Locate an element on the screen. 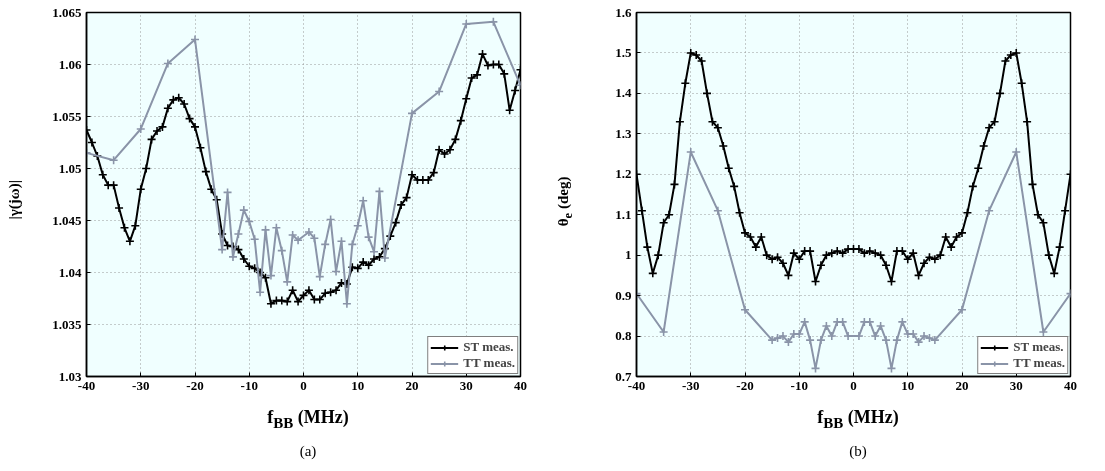 This screenshot has height=471, width=1105. y-tick-label: 1.045 is located at coordinates (67, 220).